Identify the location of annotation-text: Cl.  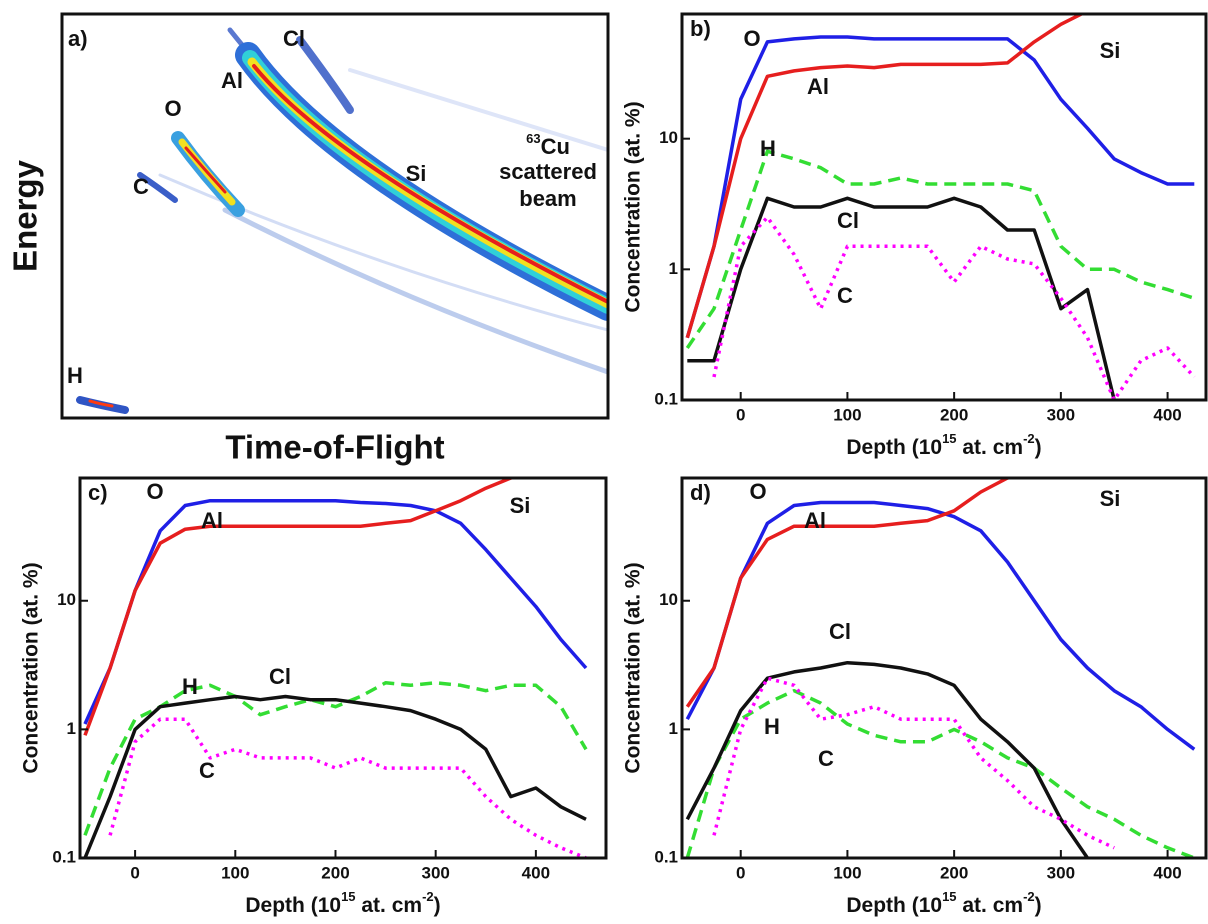
(294, 38).